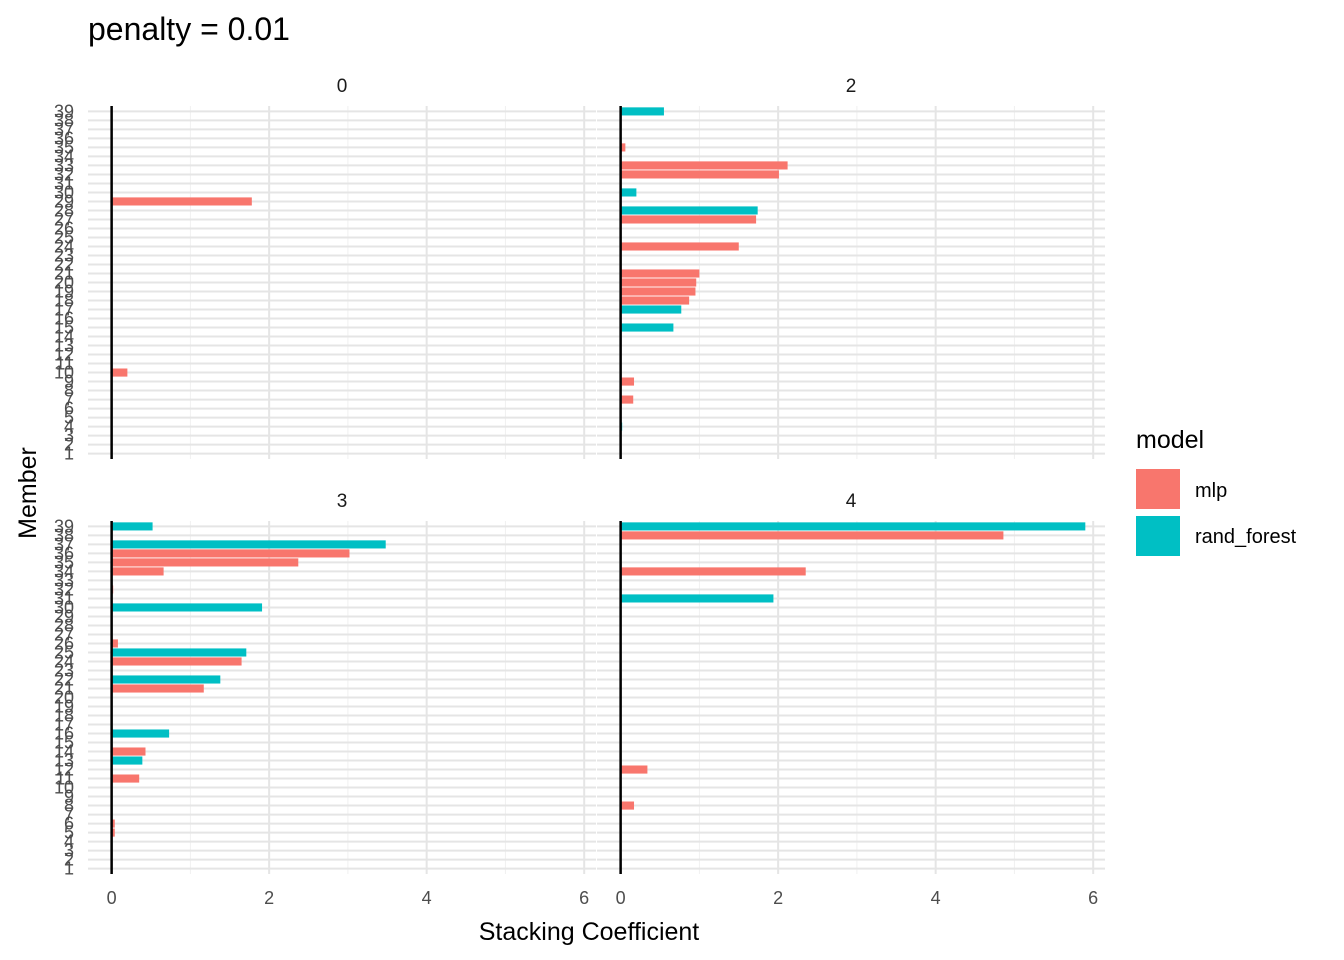  What do you see at coordinates (64, 661) in the screenshot?
I see `y-tick-label: 24` at bounding box center [64, 661].